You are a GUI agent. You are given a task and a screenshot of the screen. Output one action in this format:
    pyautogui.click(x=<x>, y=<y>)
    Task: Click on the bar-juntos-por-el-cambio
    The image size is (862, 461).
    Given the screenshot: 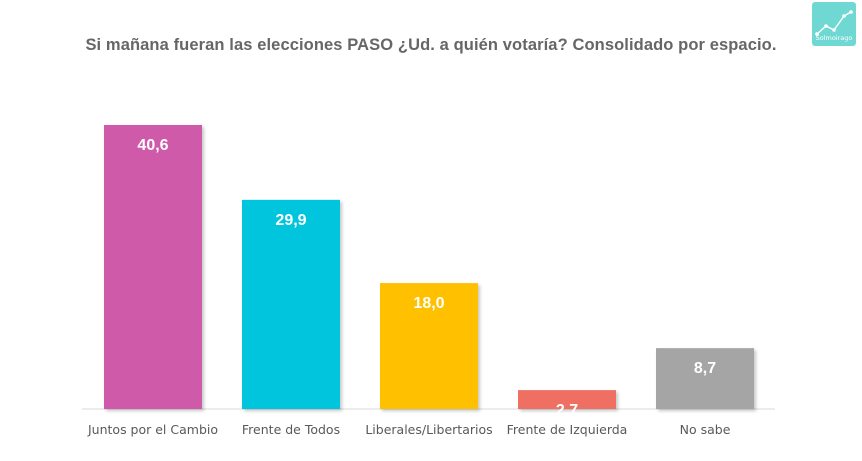 What is the action you would take?
    pyautogui.click(x=153, y=267)
    